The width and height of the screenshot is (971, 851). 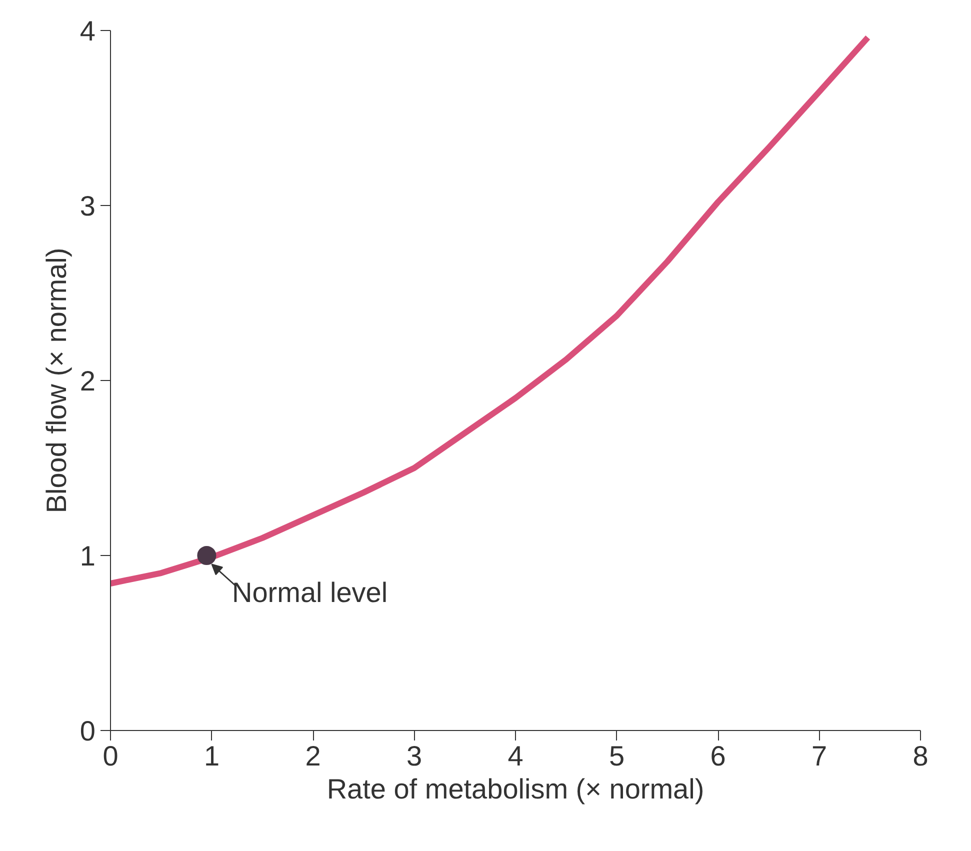 What do you see at coordinates (313, 756) in the screenshot?
I see `x-tick-label: 2` at bounding box center [313, 756].